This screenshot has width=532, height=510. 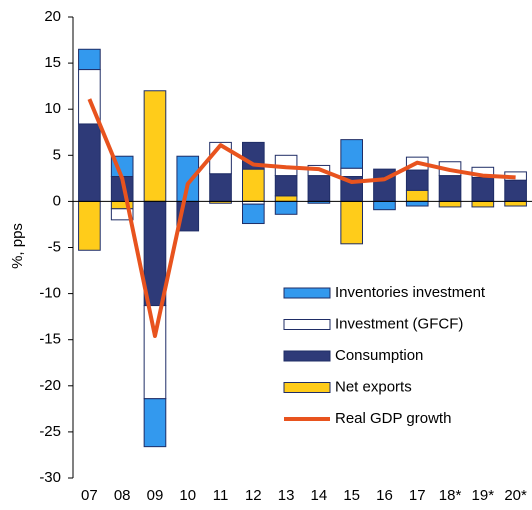 What do you see at coordinates (17, 246) in the screenshot?
I see `y-axis-label: %, pps` at bounding box center [17, 246].